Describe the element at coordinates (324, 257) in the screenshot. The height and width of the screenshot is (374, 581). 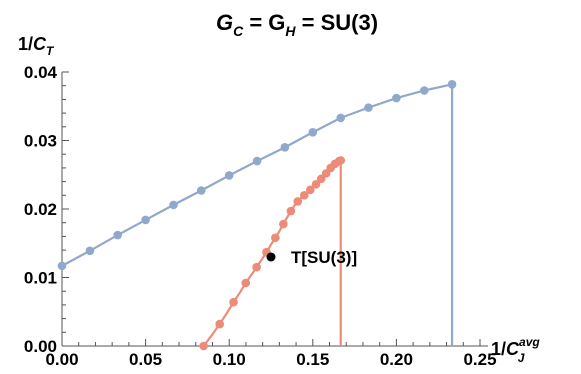
I see `annotation-label: T[SU(3)]` at that location.